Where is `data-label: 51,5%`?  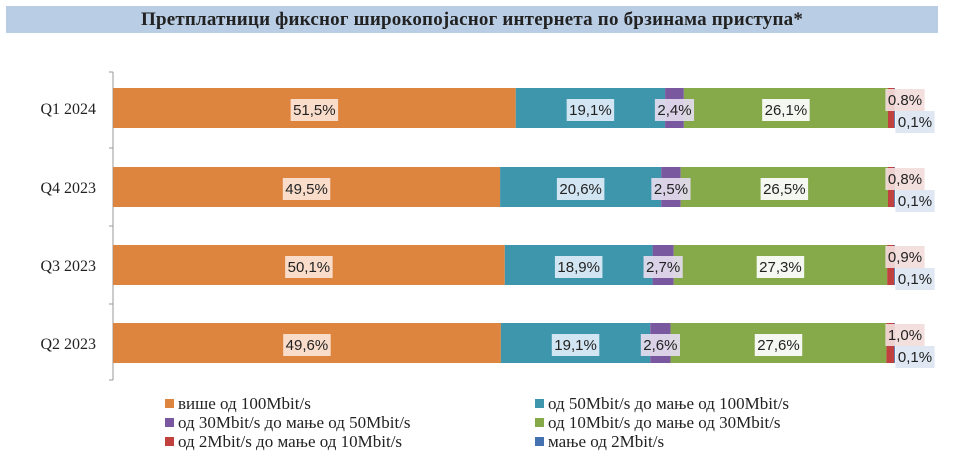
data-label: 51,5% is located at coordinates (314, 110).